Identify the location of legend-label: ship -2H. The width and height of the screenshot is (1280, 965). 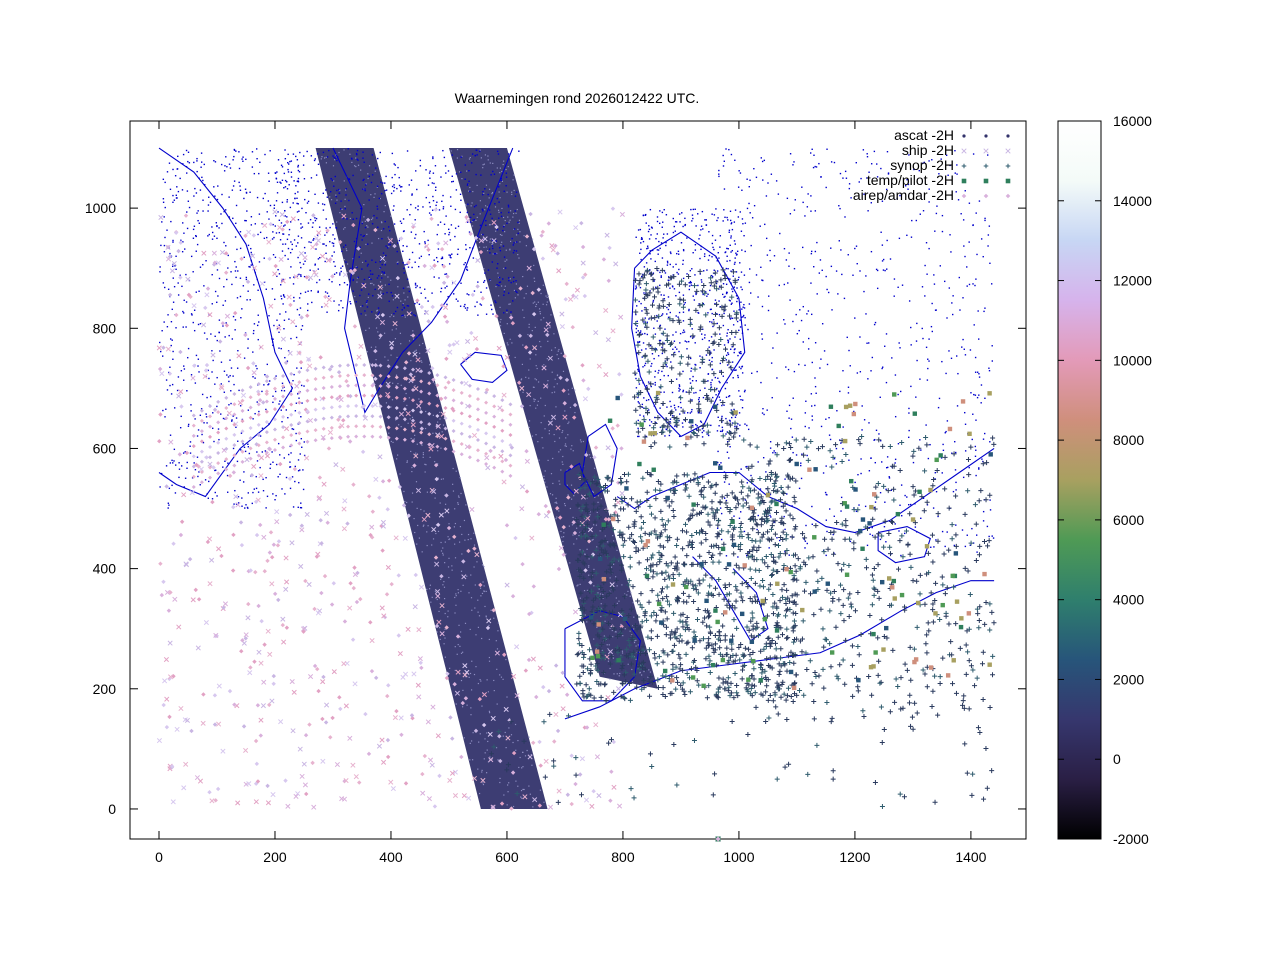
(928, 150).